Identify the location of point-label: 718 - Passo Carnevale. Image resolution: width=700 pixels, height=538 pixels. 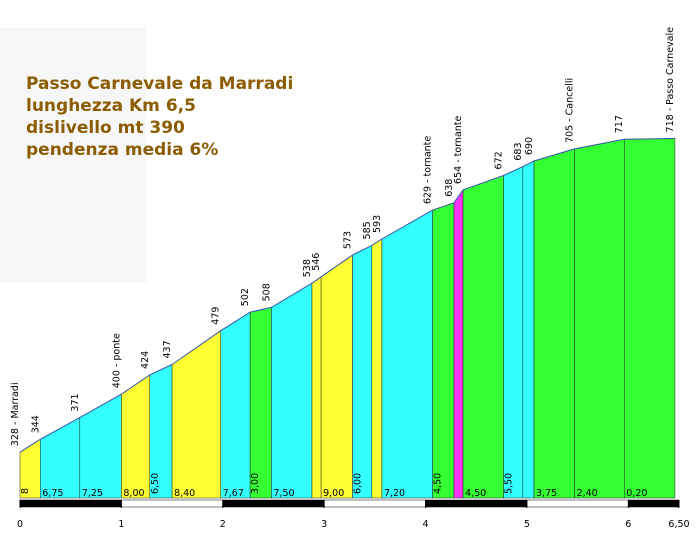
(670, 80).